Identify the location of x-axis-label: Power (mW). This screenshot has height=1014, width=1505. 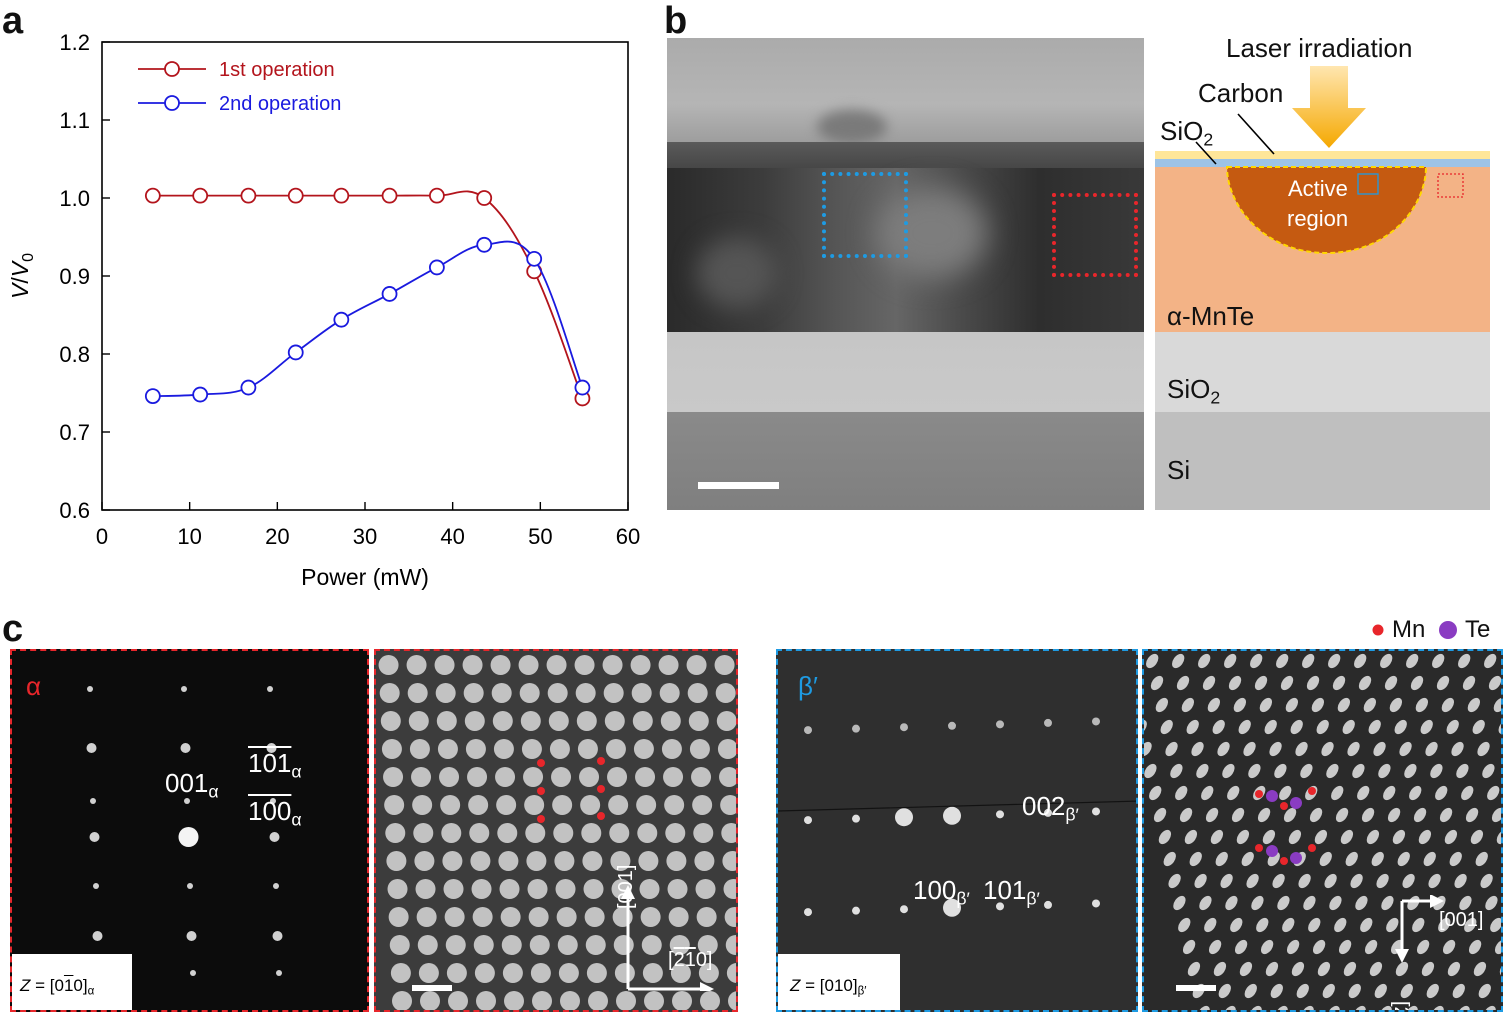
(365, 577).